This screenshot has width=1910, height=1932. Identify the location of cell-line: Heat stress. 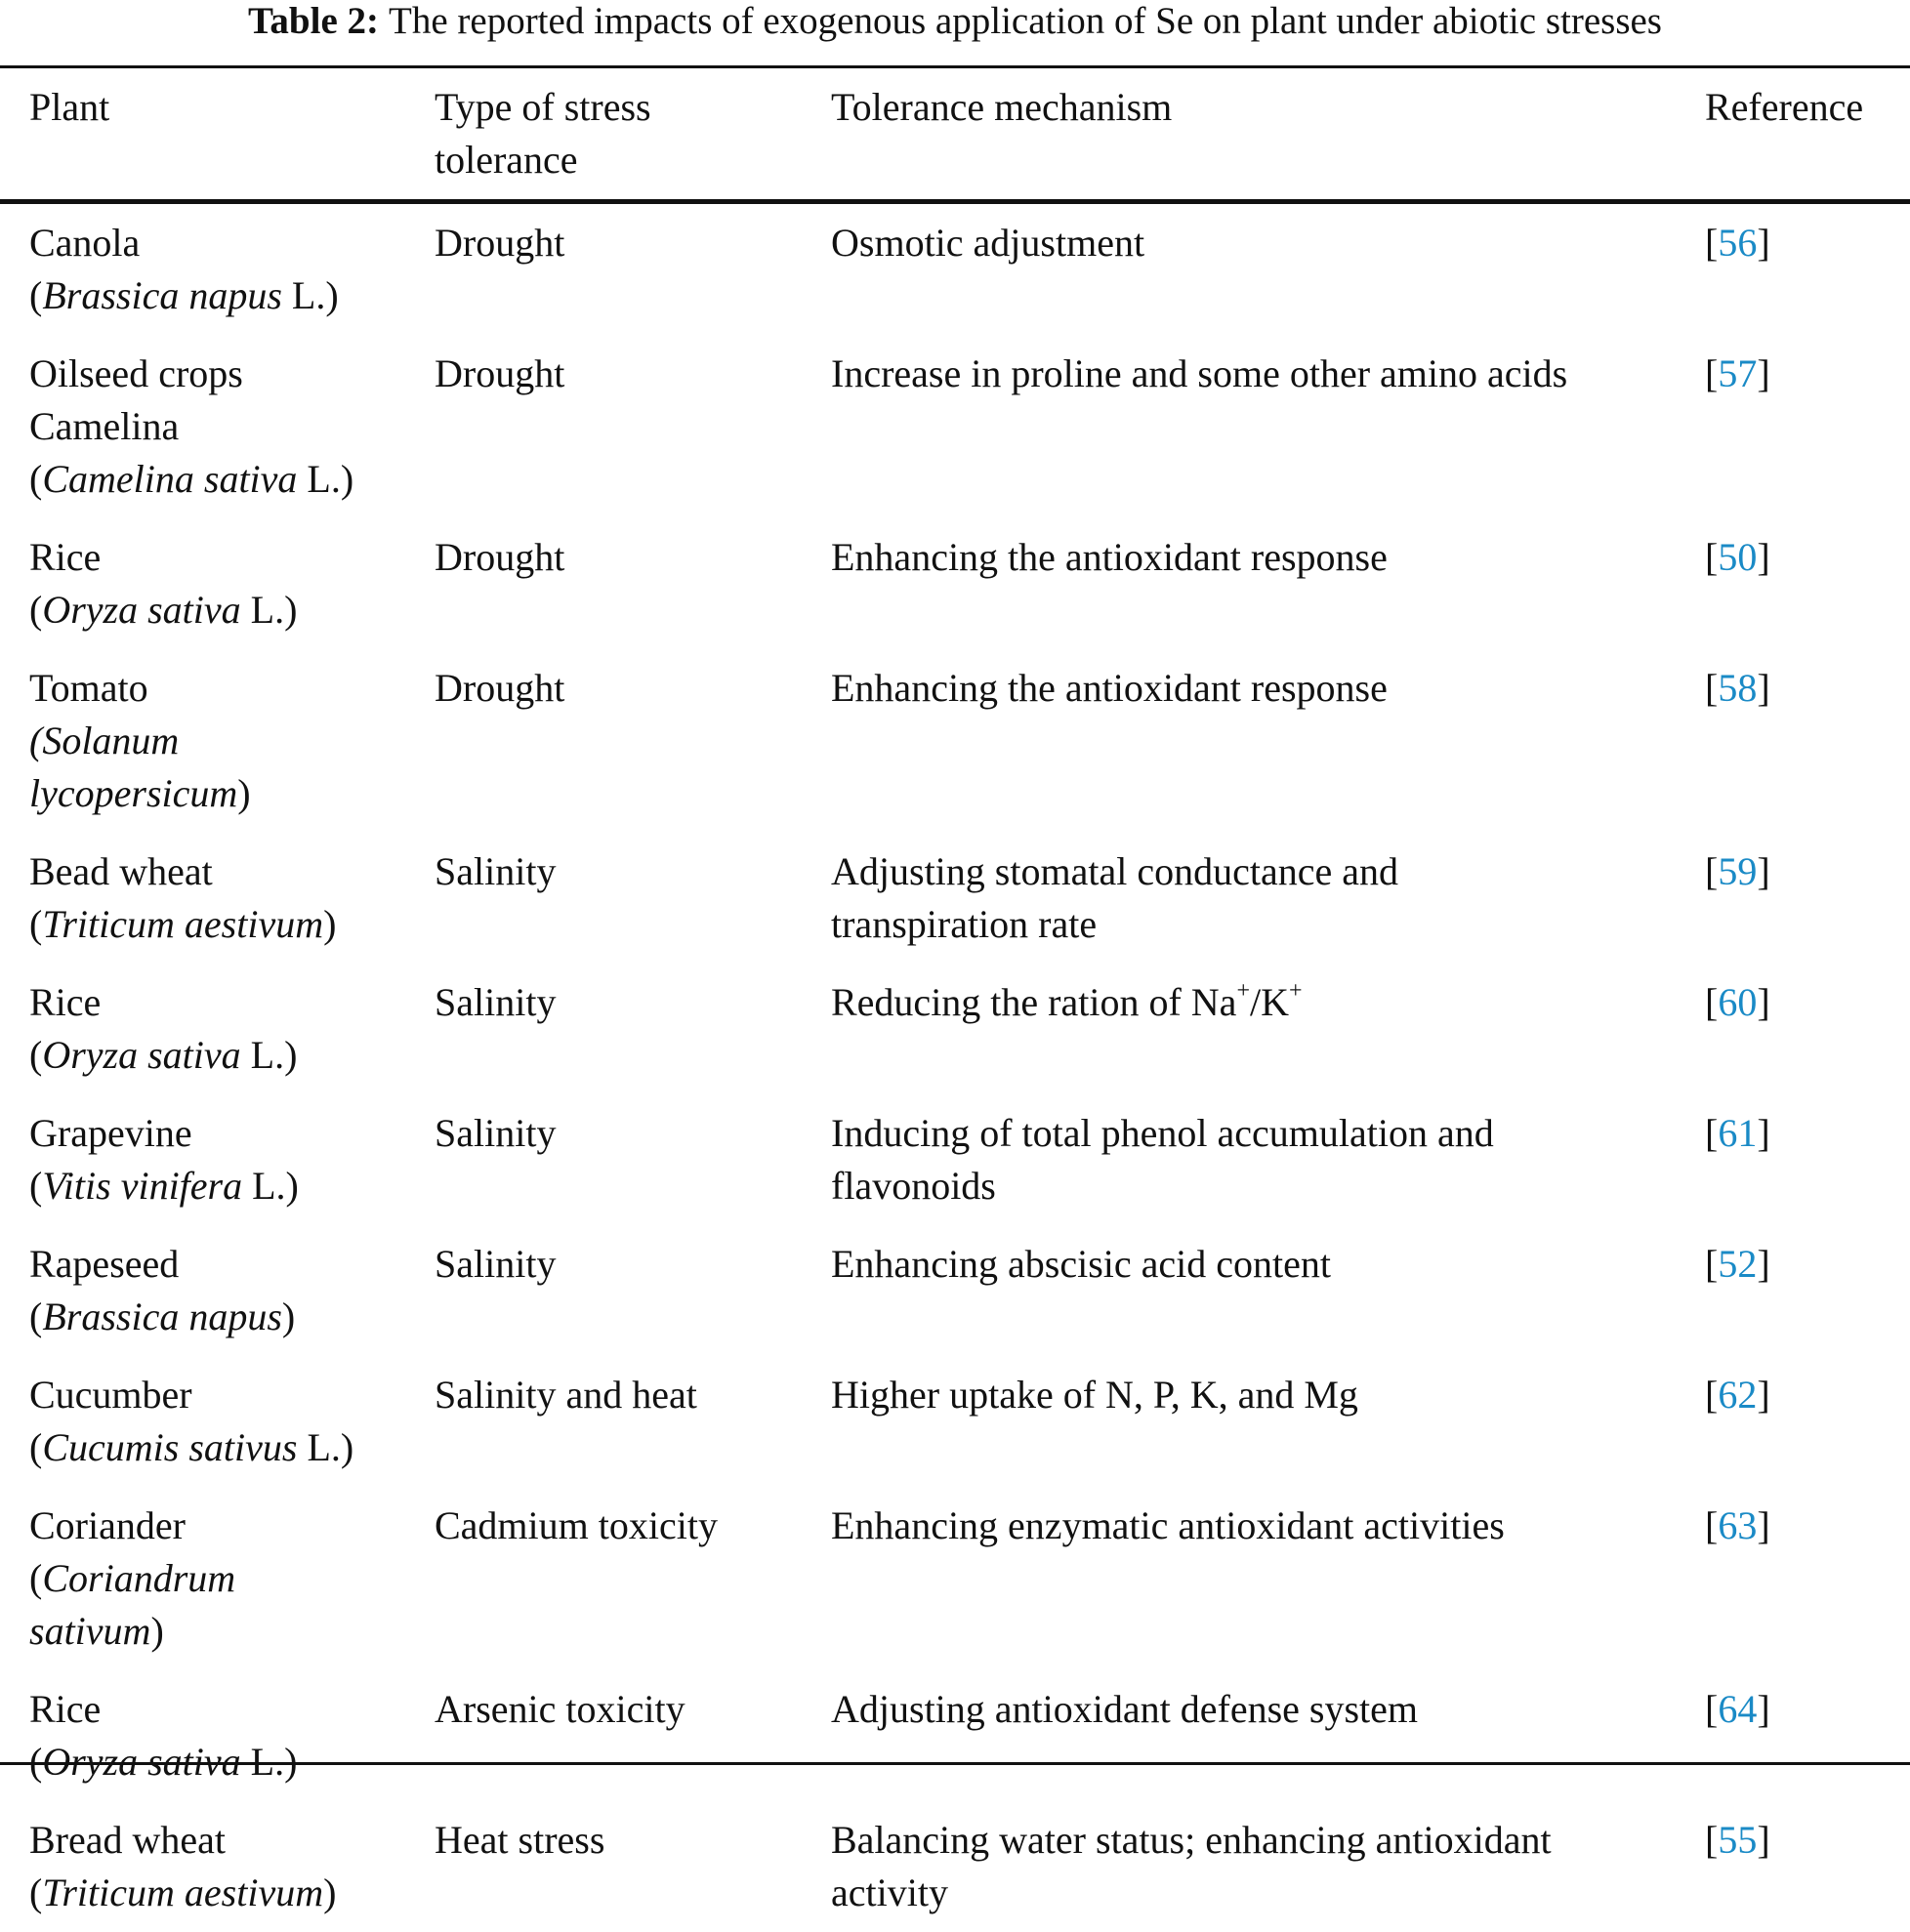
(519, 1840).